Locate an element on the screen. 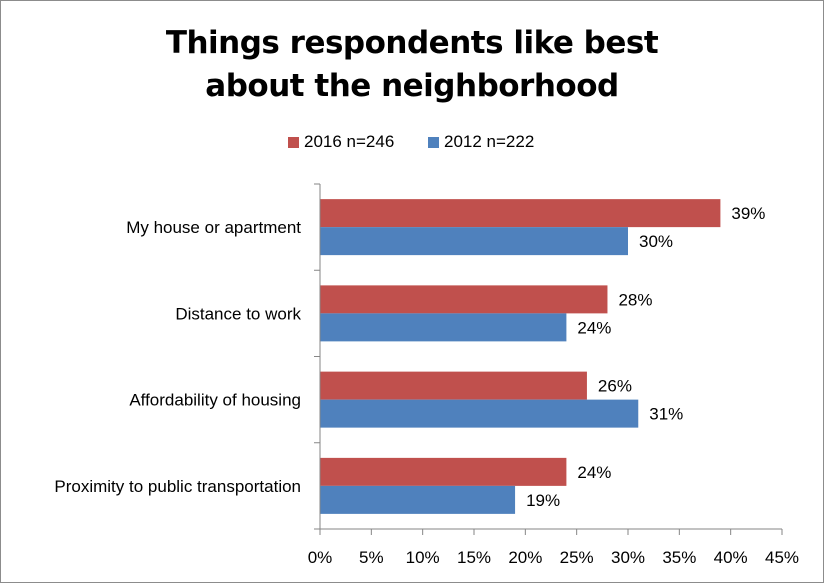 This screenshot has height=583, width=824. data-label-2016-4: 24% is located at coordinates (594, 472).